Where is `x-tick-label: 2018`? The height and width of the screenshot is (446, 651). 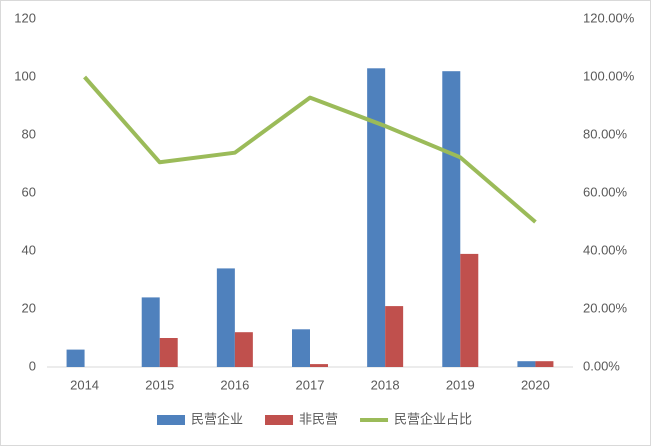 x-tick-label: 2018 is located at coordinates (385, 384).